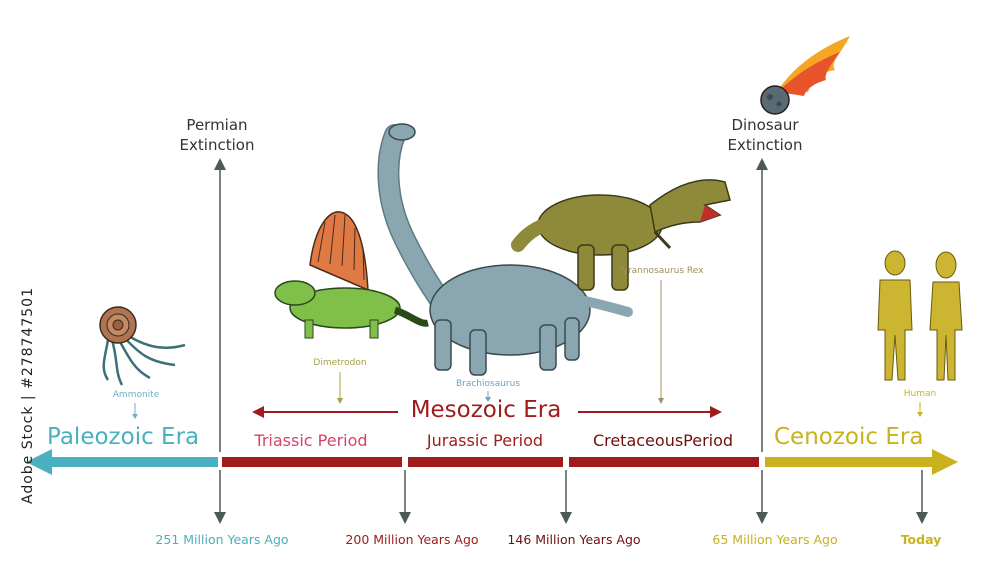 This screenshot has width=1000, height=582. Describe the element at coordinates (217, 125) in the screenshot. I see `permian-label-line1: Permian` at that location.